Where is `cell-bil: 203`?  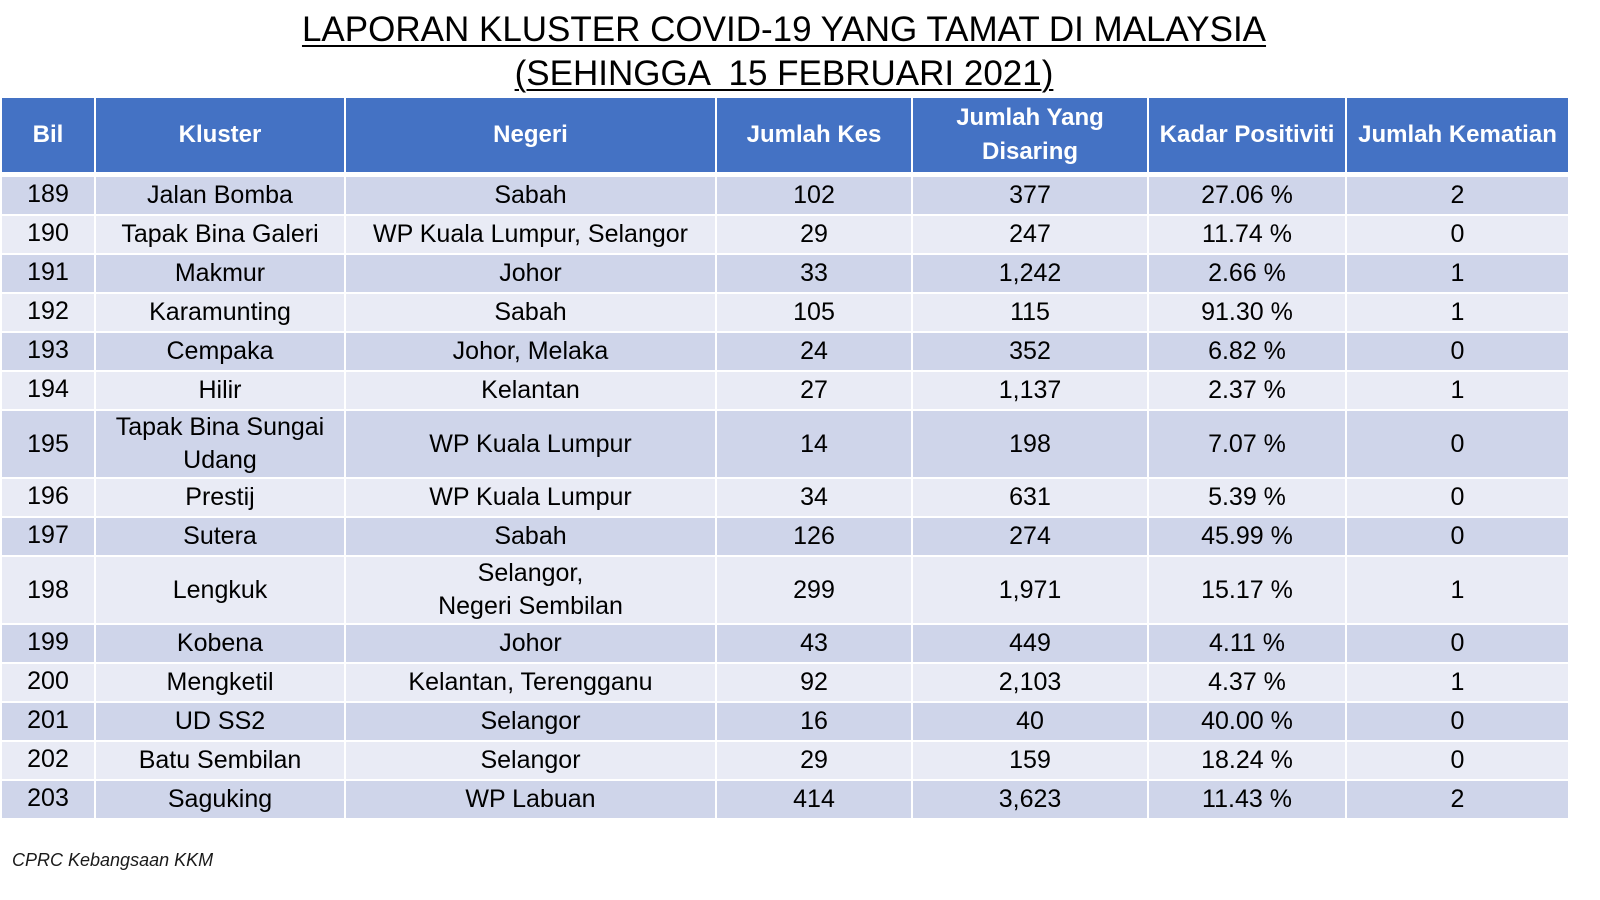
cell-bil: 203 is located at coordinates (48, 799).